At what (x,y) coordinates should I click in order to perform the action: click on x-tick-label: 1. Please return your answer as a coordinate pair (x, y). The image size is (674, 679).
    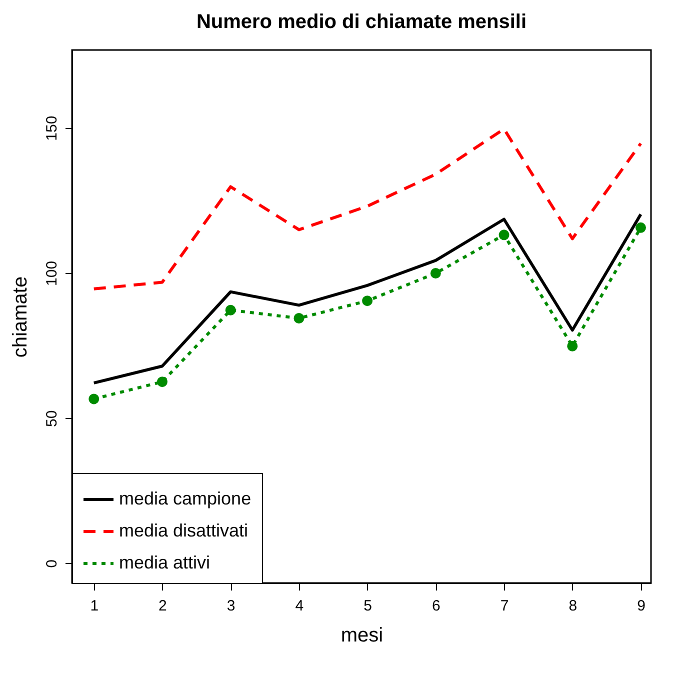
    Looking at the image, I should click on (94, 606).